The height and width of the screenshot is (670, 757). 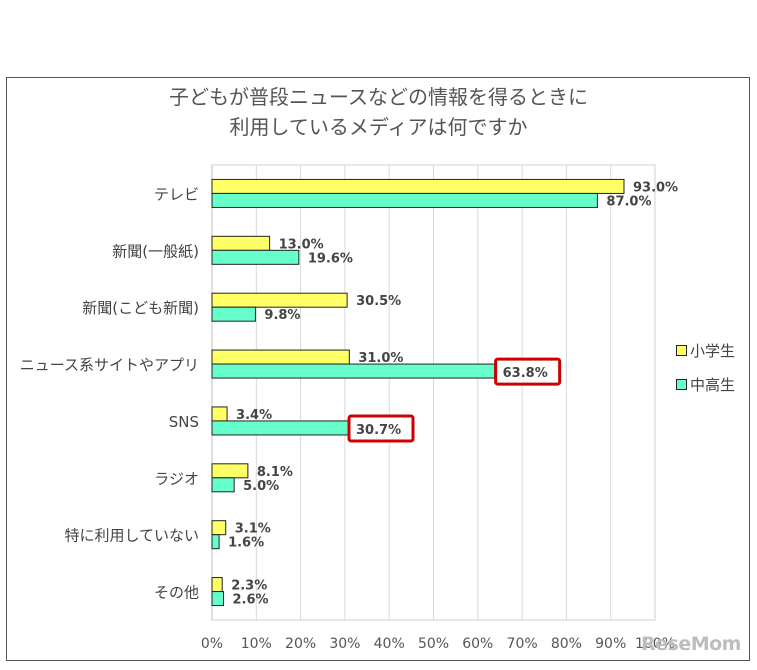 What do you see at coordinates (655, 187) in the screenshot?
I see `data-label: 93.0%` at bounding box center [655, 187].